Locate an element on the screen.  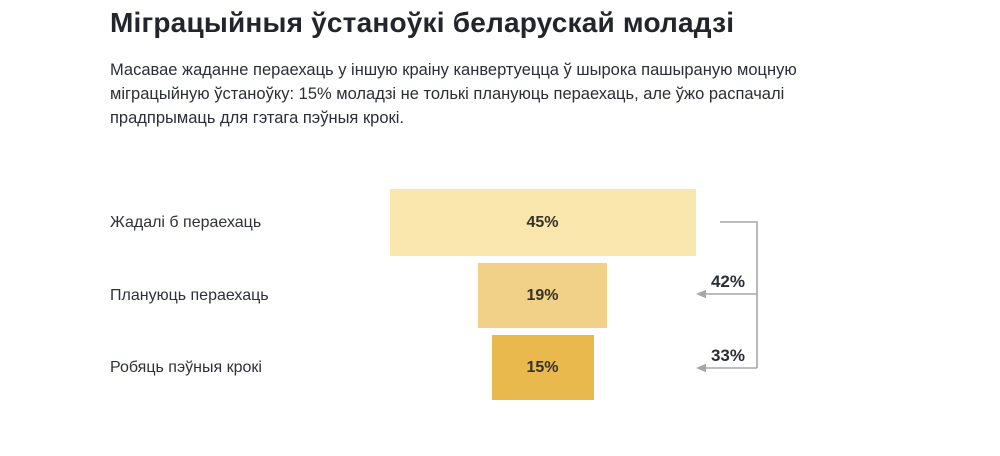
conversion-label: 42% is located at coordinates (727, 281).